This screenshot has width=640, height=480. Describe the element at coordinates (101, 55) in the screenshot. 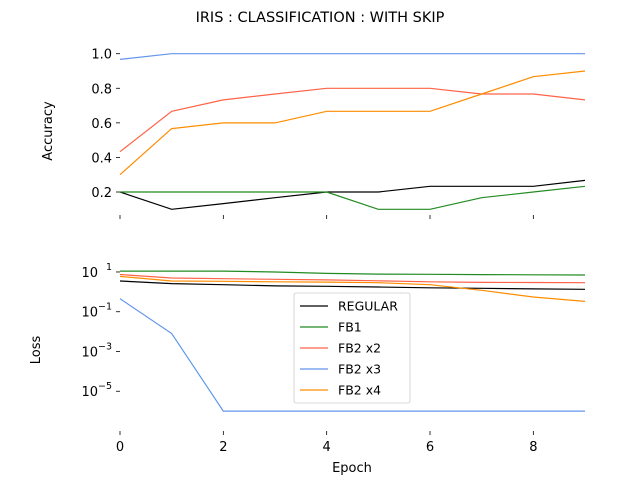

I see `y-tick-label: 1.0` at that location.